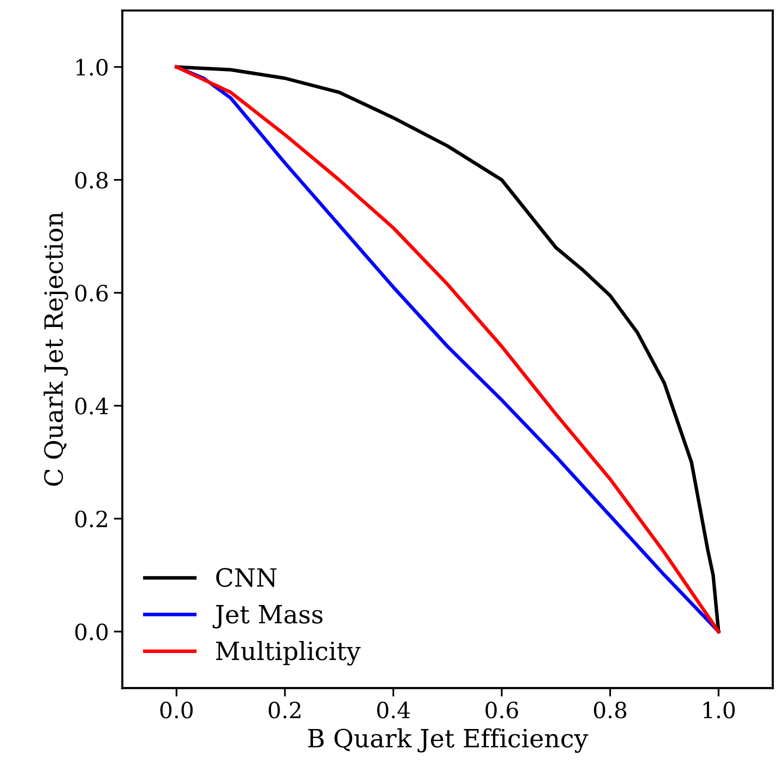 Image resolution: width=779 pixels, height=777 pixels. Describe the element at coordinates (246, 577) in the screenshot. I see `legend-label: CNN` at that location.